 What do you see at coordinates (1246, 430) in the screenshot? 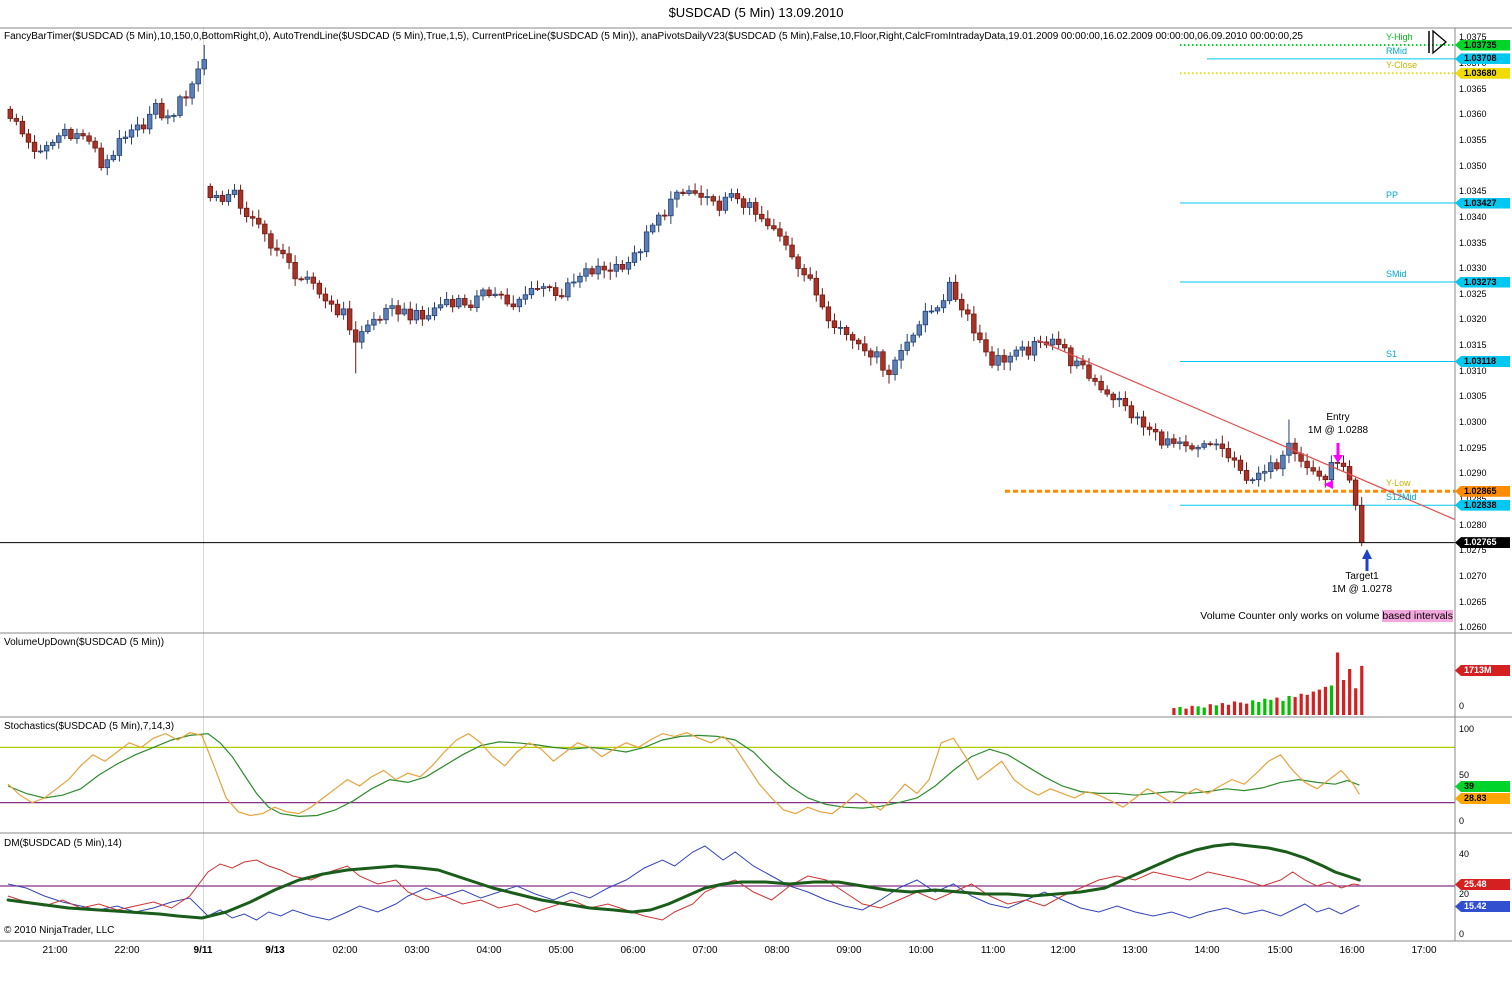
I see `auto-trendline` at bounding box center [1246, 430].